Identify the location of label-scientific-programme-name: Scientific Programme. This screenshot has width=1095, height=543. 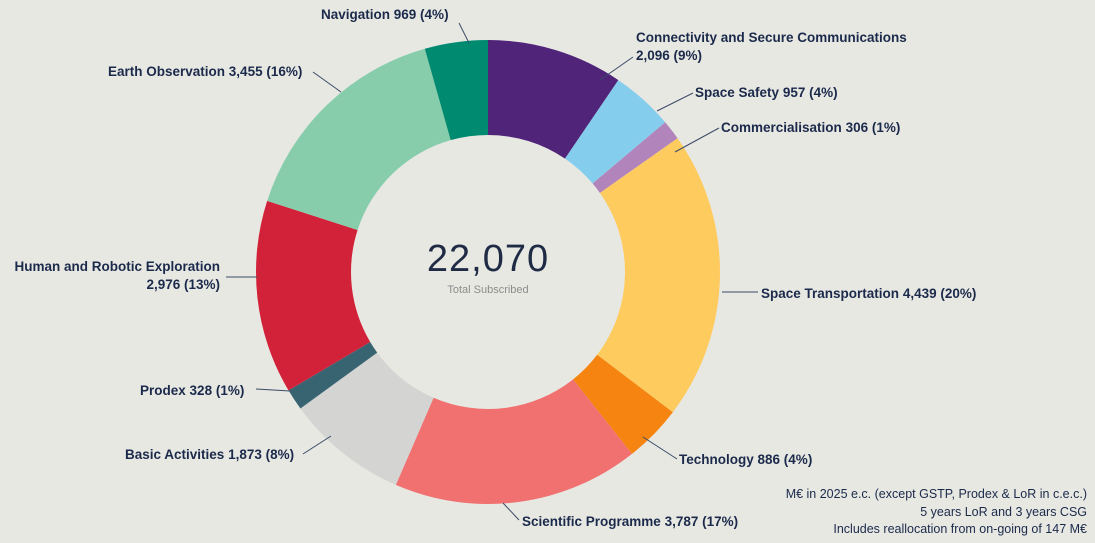
(591, 521).